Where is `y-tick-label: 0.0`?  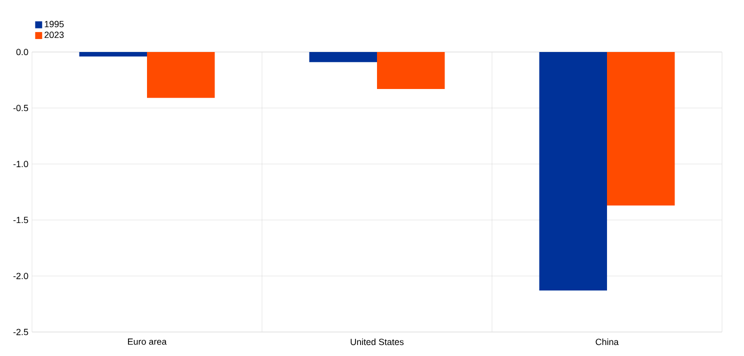
y-tick-label: 0.0 is located at coordinates (22, 52).